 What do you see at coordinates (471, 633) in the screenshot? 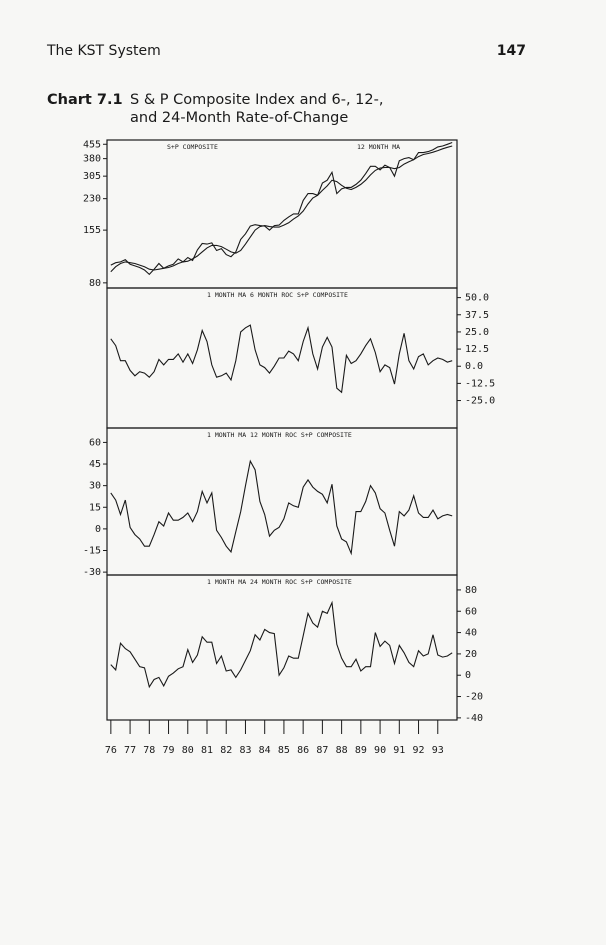
I see `y-tick-label: 40` at bounding box center [471, 633].